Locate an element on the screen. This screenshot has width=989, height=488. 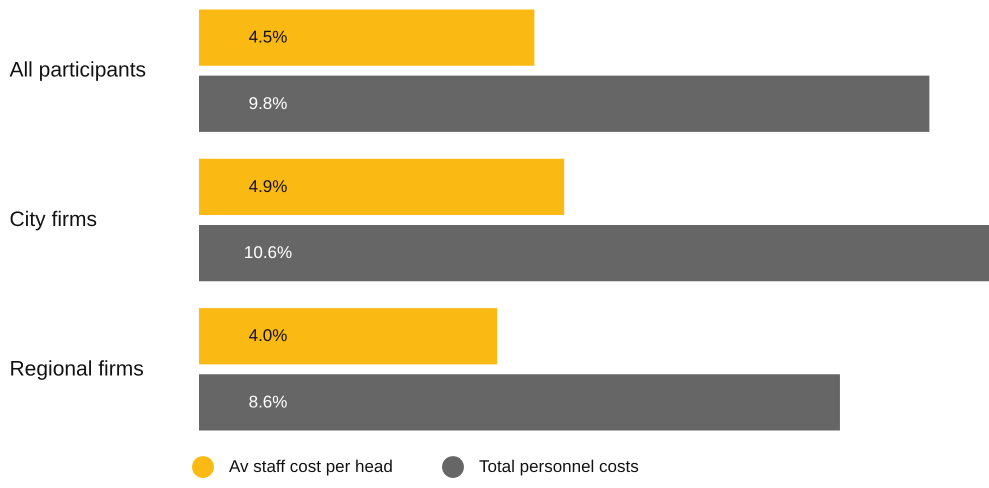
data-label: 4.0% is located at coordinates (268, 336).